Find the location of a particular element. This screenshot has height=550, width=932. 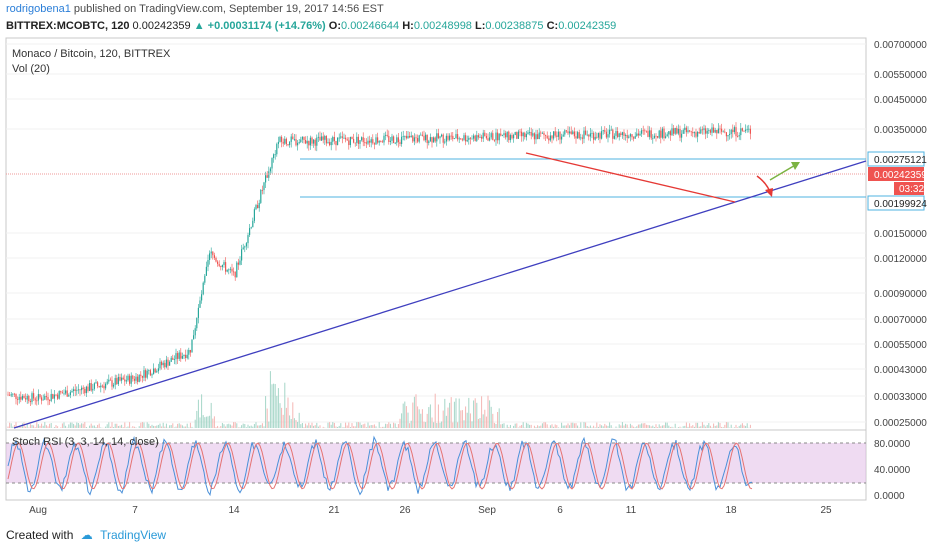

time-tick: 18 is located at coordinates (731, 510).